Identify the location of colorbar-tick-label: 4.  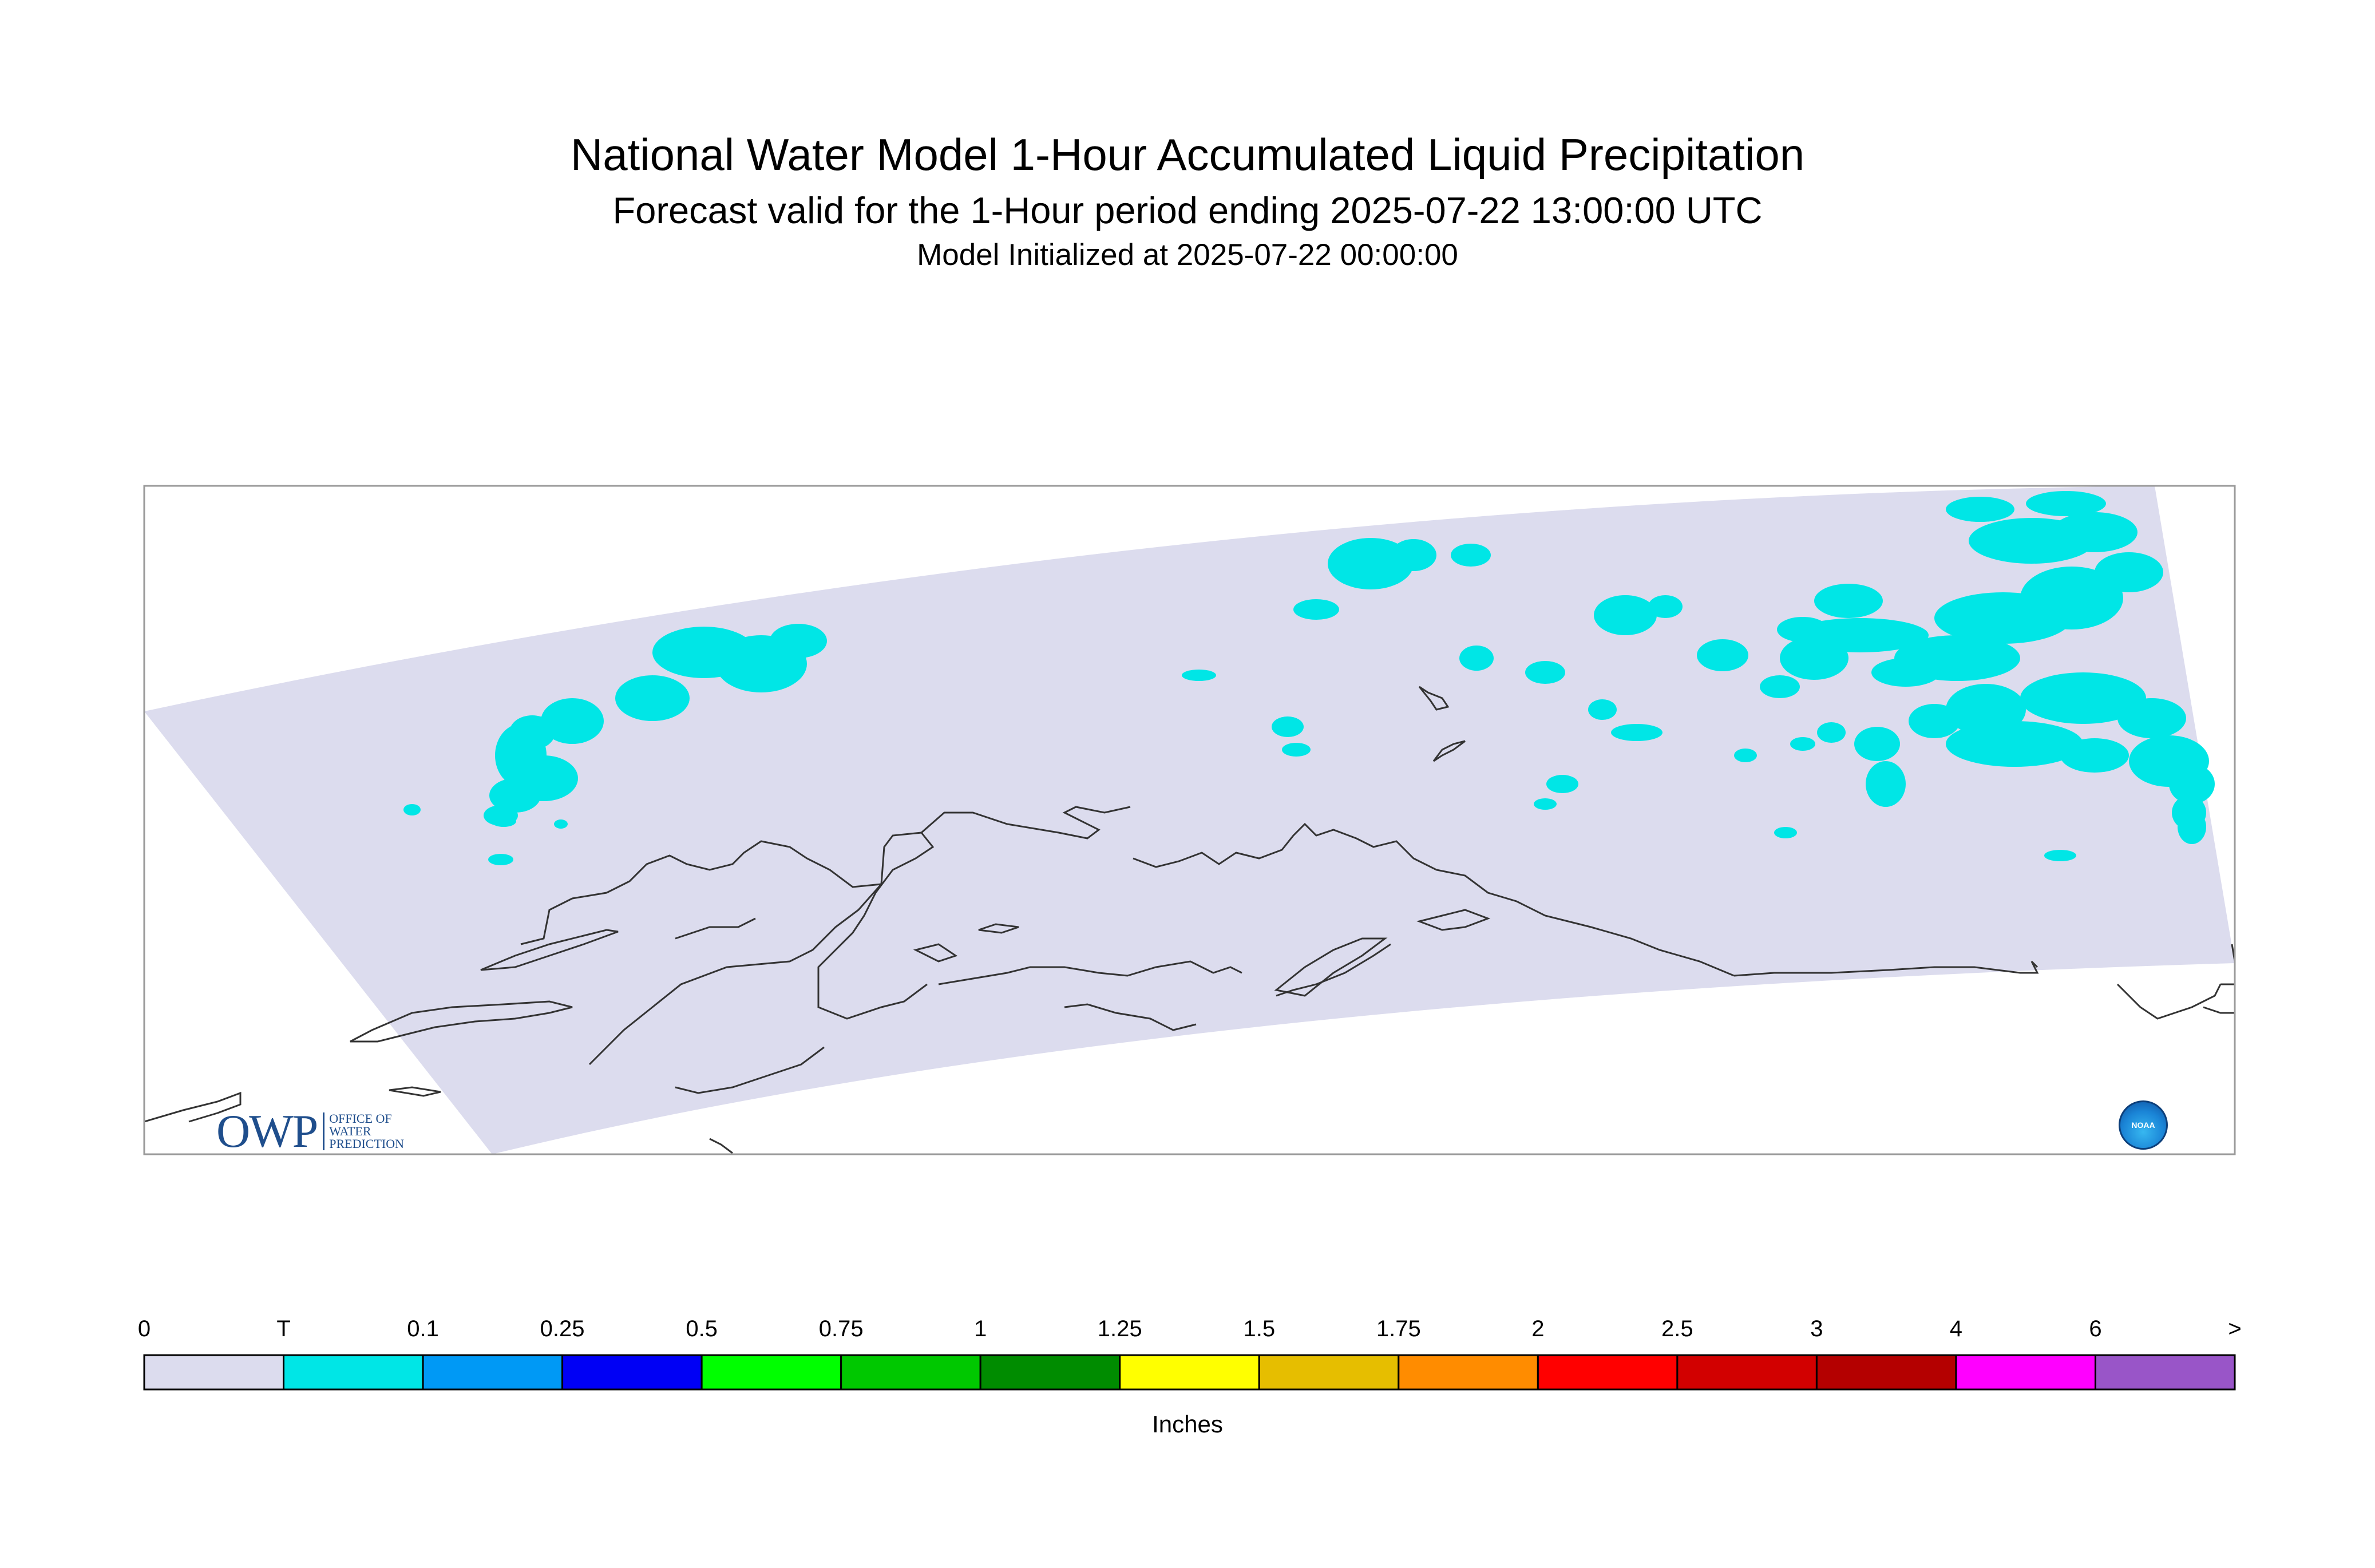
(1956, 1328).